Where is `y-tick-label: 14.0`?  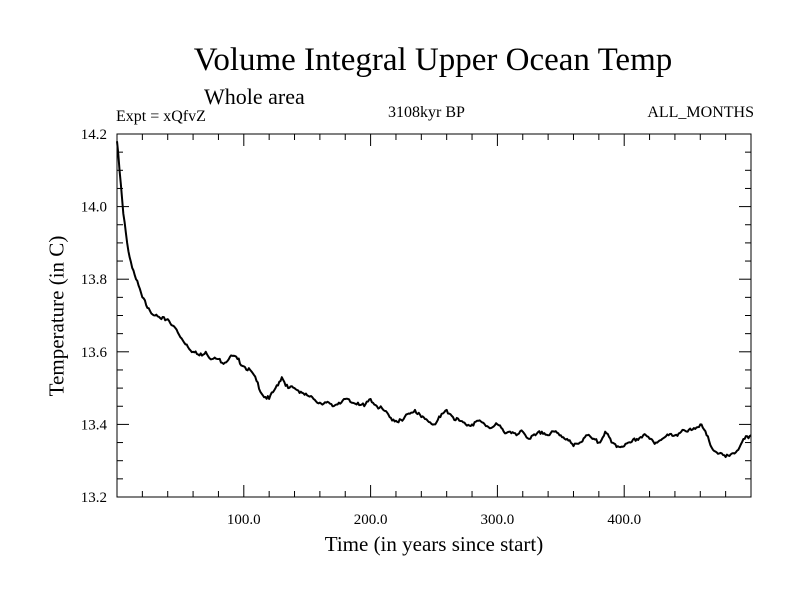 y-tick-label: 14.0 is located at coordinates (94, 208).